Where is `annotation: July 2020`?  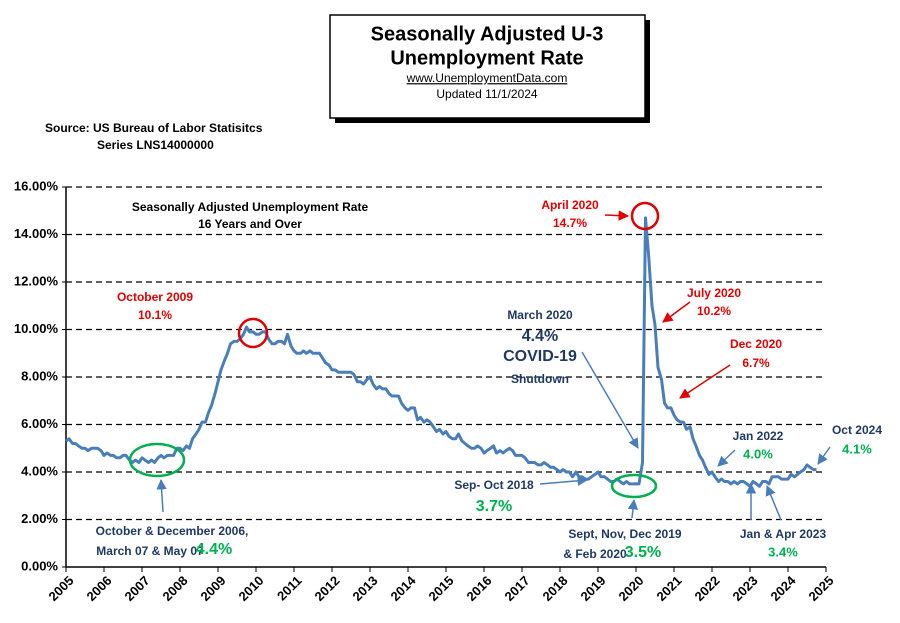
annotation: July 2020 is located at coordinates (714, 293).